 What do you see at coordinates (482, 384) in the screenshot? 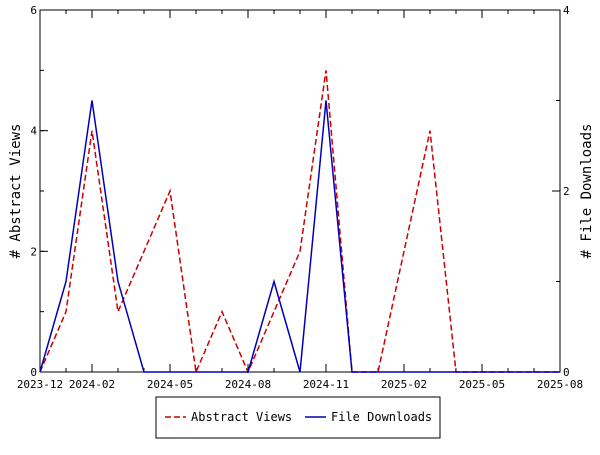
I see `x-tick-label: 2025-05` at bounding box center [482, 384].